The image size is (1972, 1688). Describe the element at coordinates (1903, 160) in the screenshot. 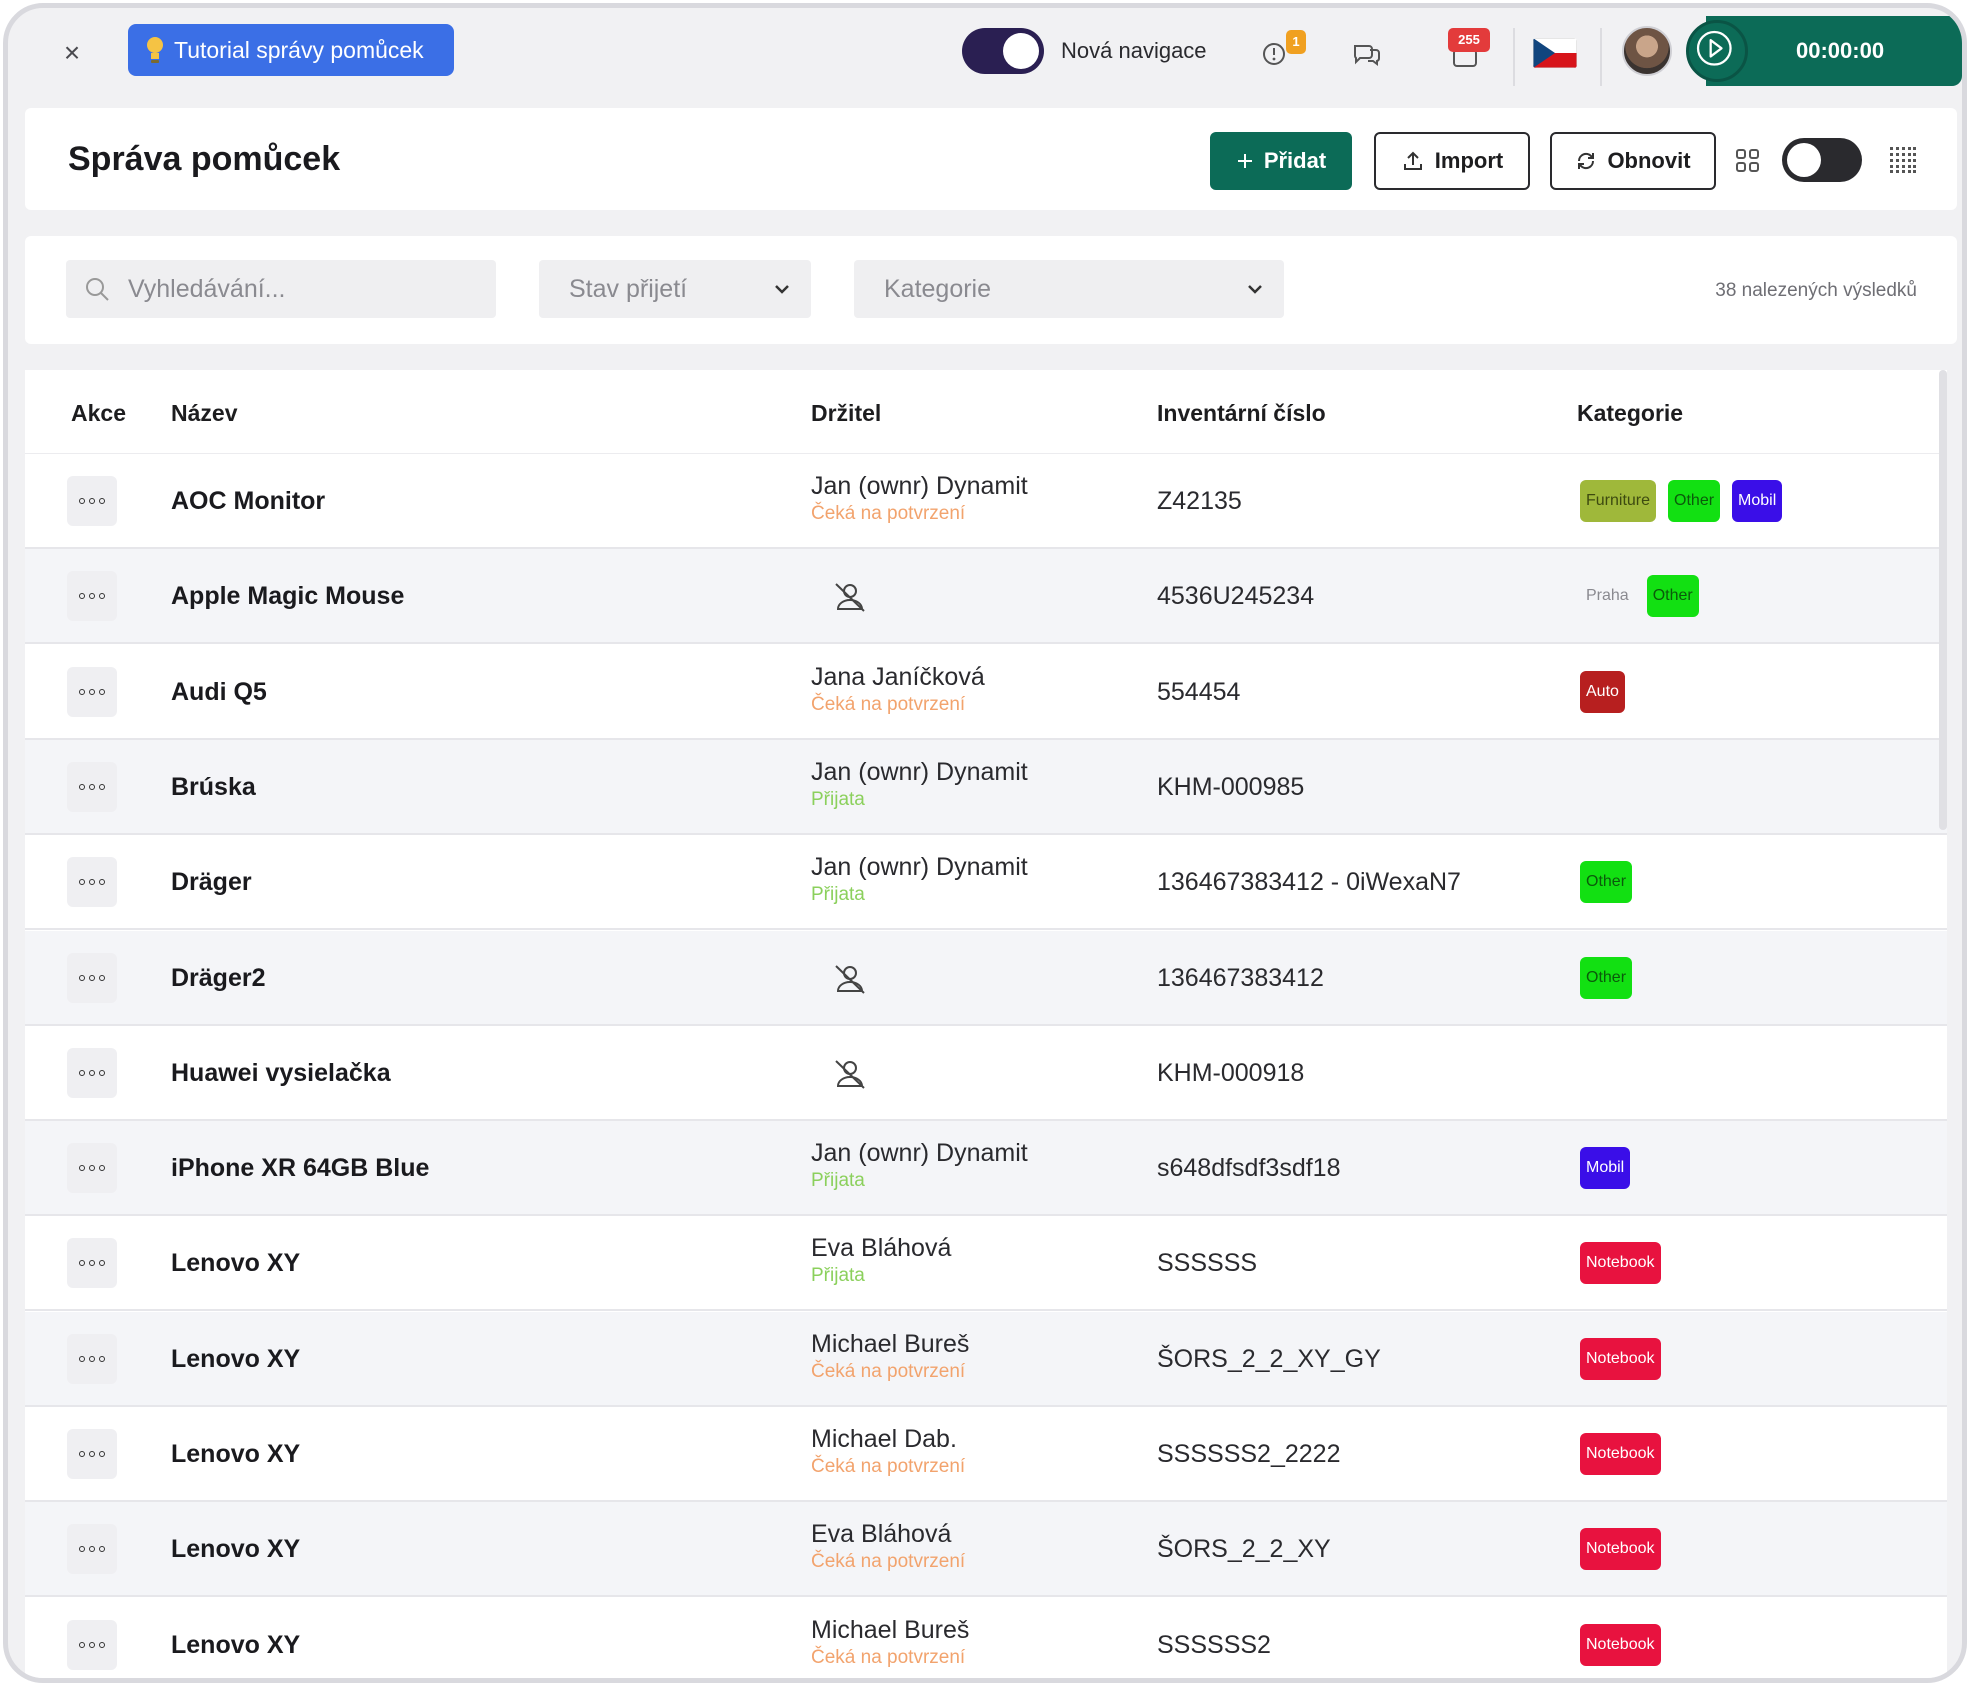

I see `dense-grid-icon` at that location.